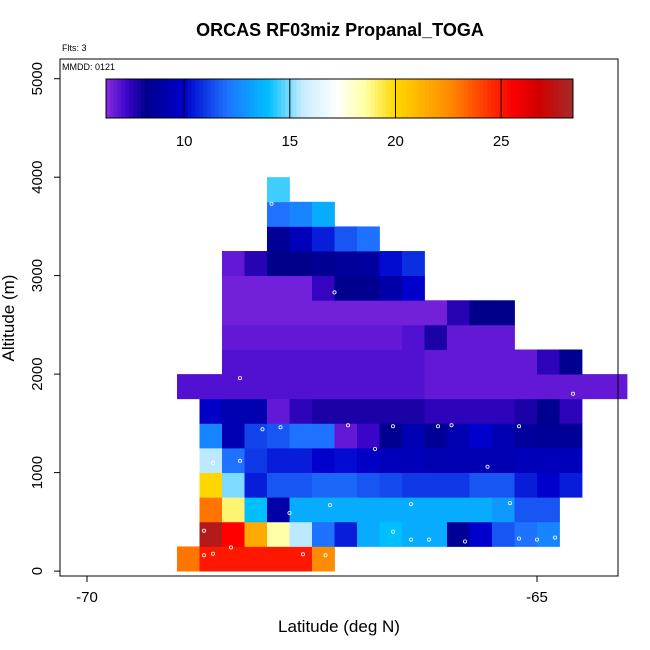 This screenshot has width=650, height=650. Describe the element at coordinates (37, 78) in the screenshot. I see `y-tick-label: 5000` at that location.